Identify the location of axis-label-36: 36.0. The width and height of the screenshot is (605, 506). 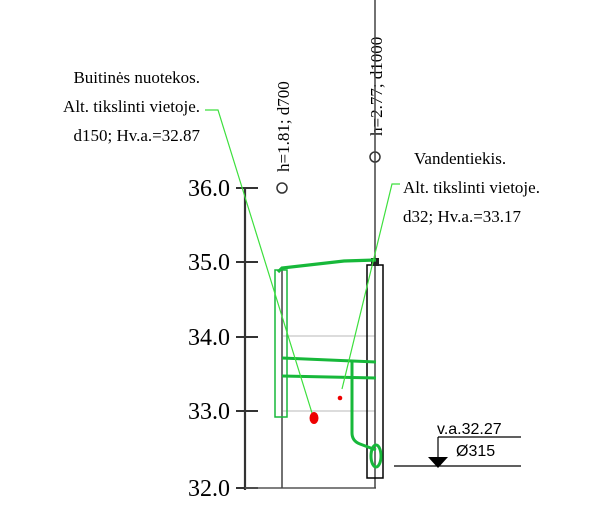
(209, 189).